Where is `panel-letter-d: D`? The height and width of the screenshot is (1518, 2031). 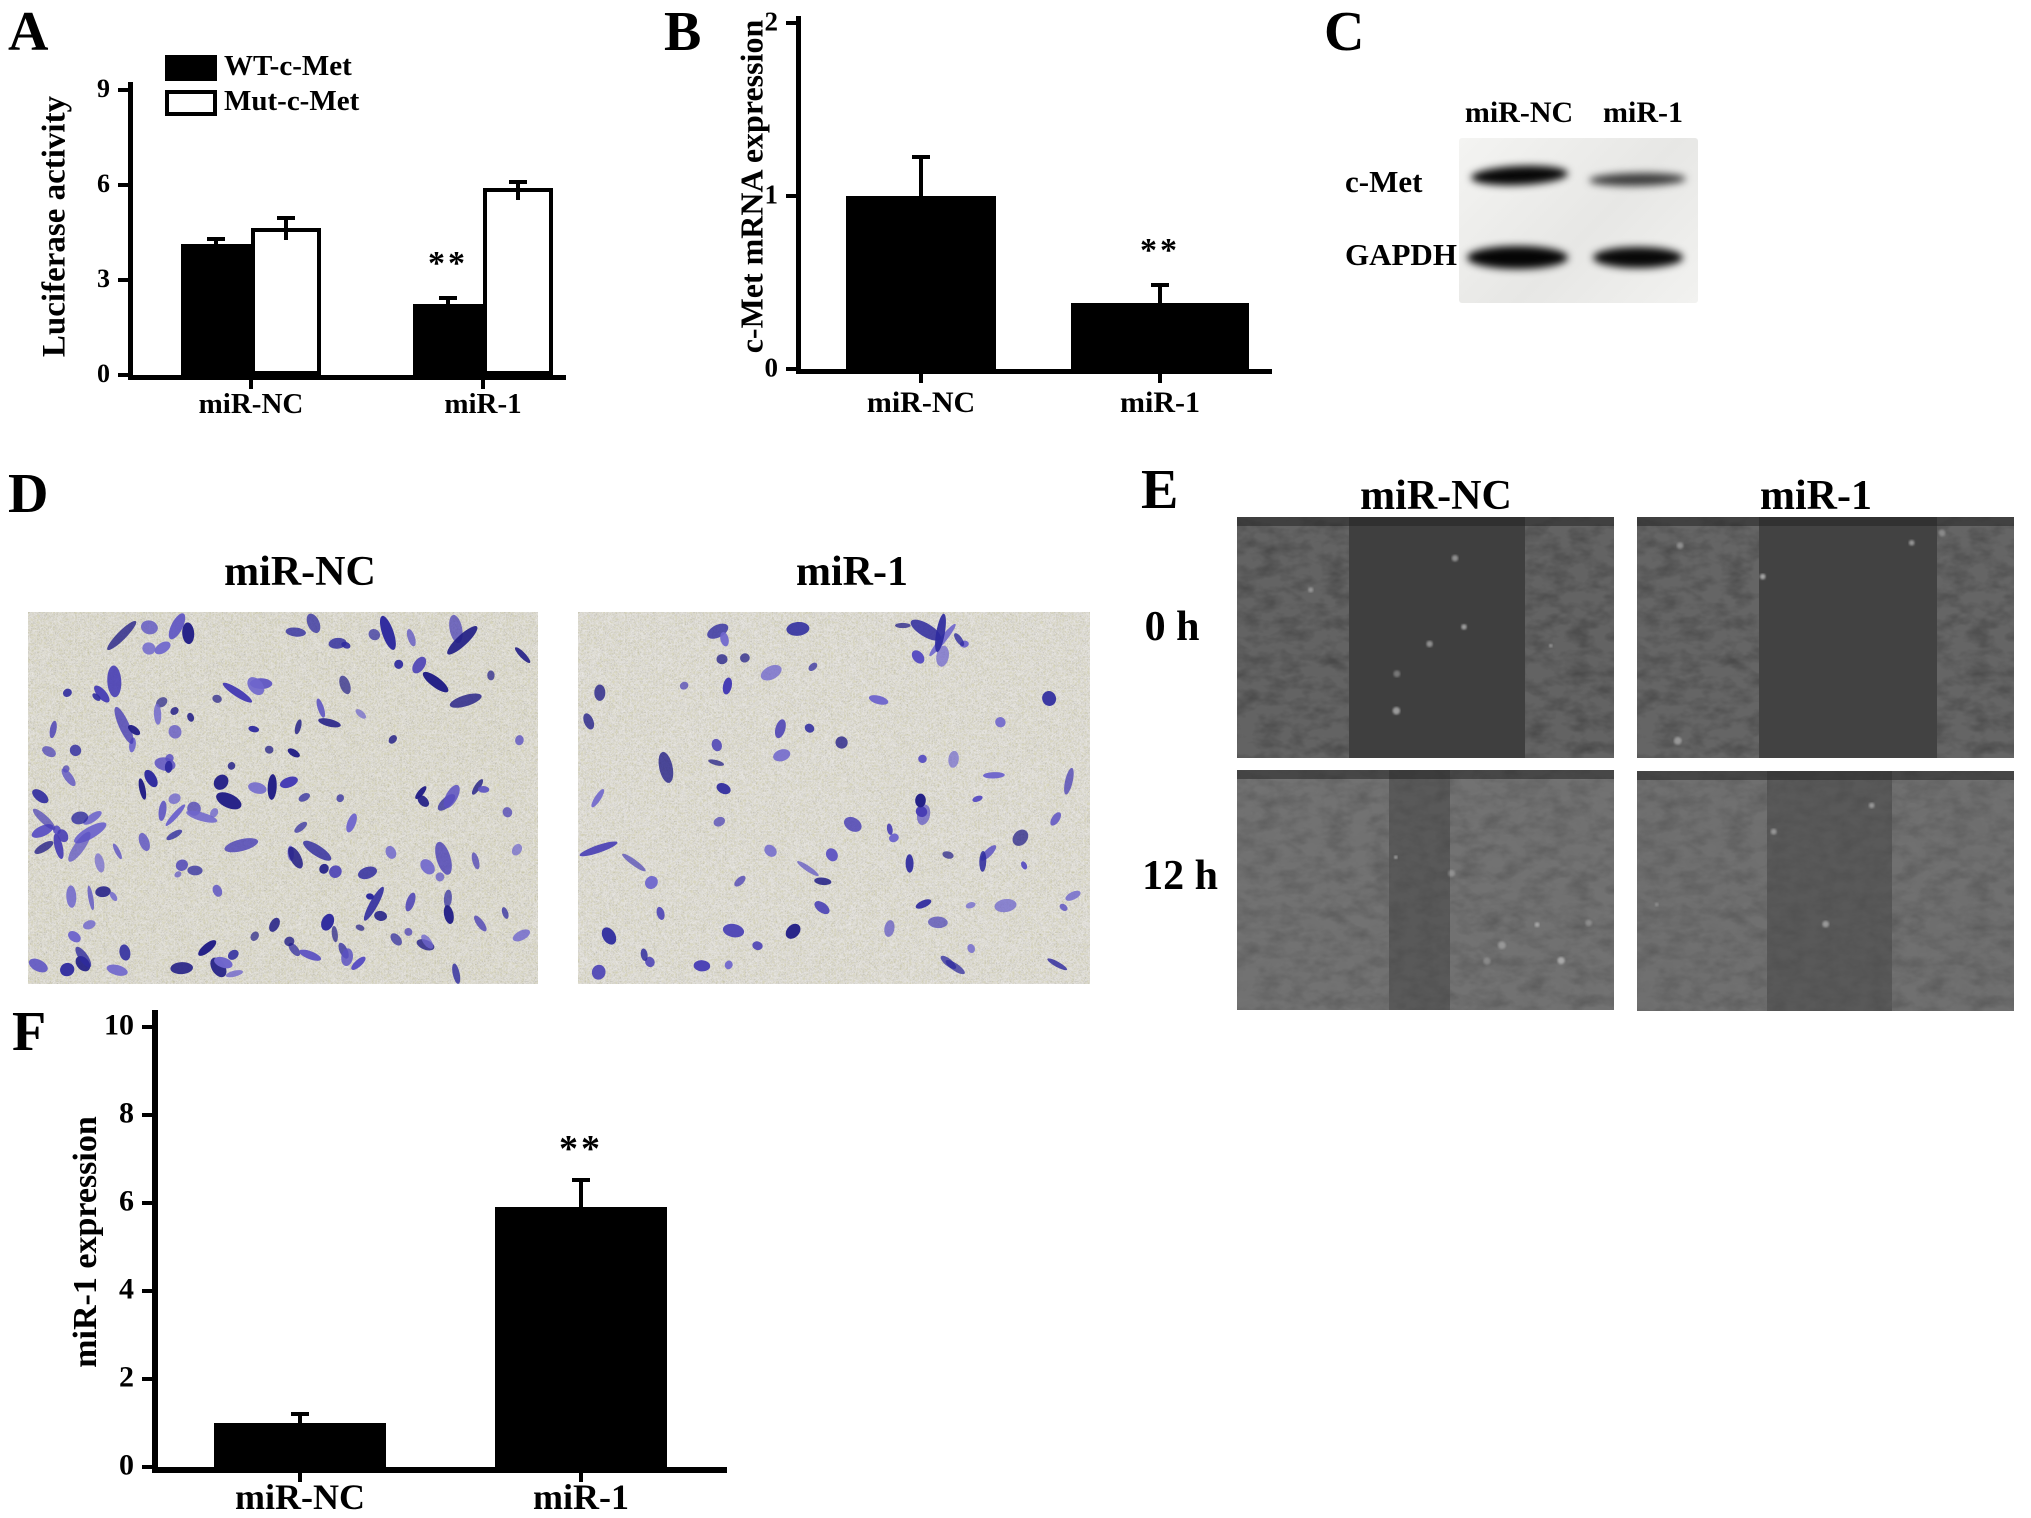
panel-letter-d: D is located at coordinates (28, 494).